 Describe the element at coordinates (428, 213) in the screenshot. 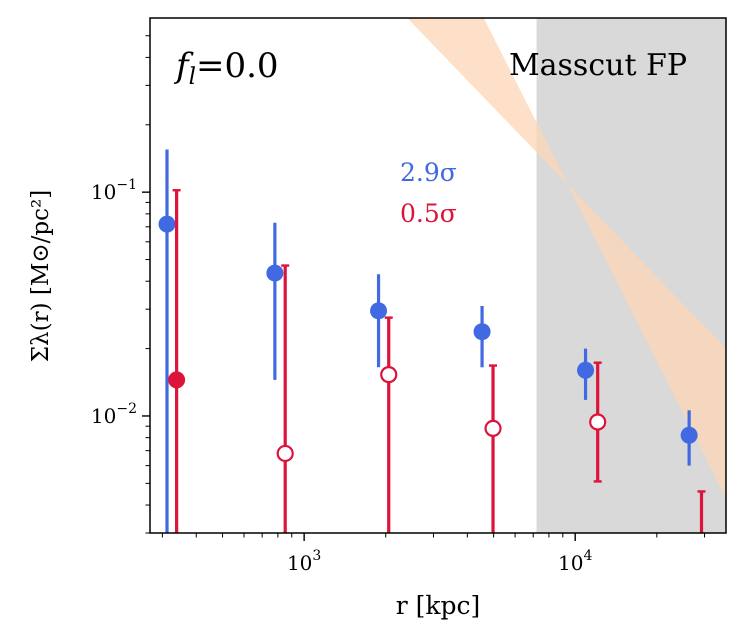

I see `sigma-red-label: 0.5σ` at that location.